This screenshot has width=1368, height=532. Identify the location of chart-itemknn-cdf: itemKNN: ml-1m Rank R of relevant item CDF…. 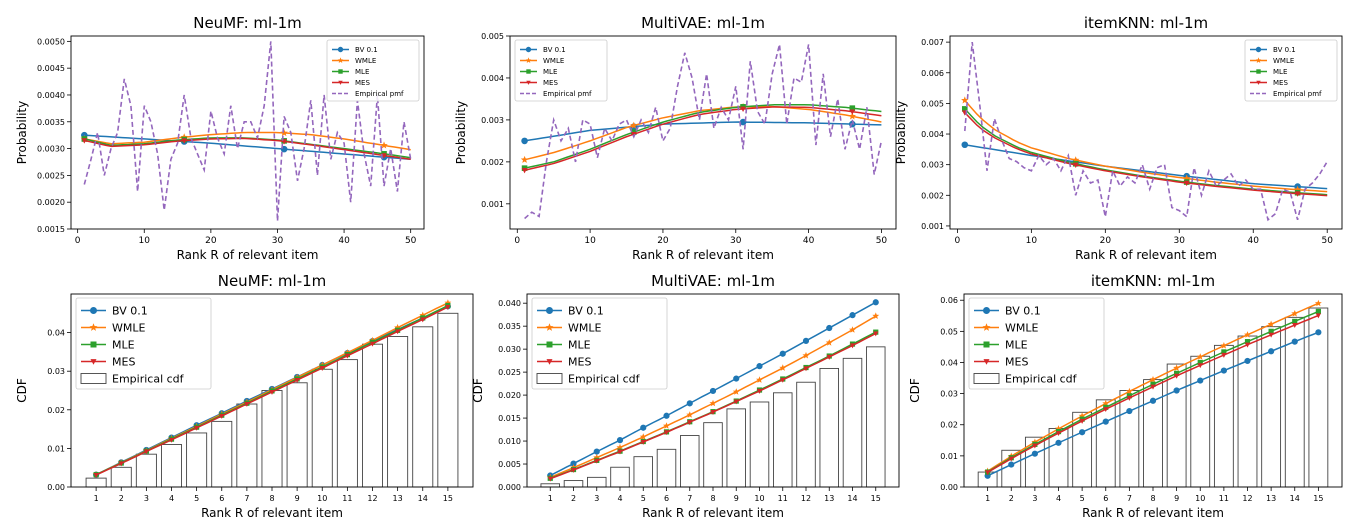
(1125, 396).